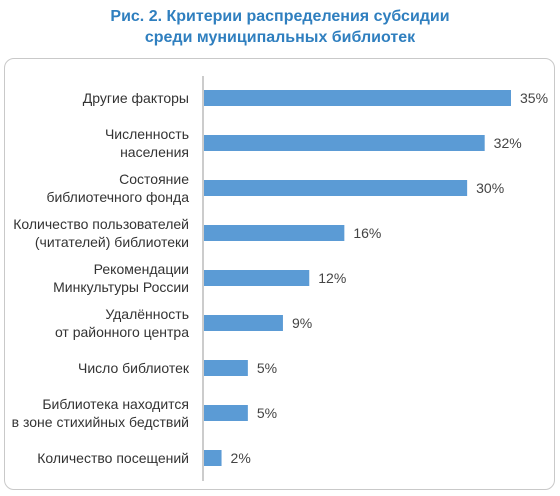 This screenshot has height=496, width=560. Describe the element at coordinates (112, 242) in the screenshot. I see `category-label: (читателей) библиотеки` at that location.